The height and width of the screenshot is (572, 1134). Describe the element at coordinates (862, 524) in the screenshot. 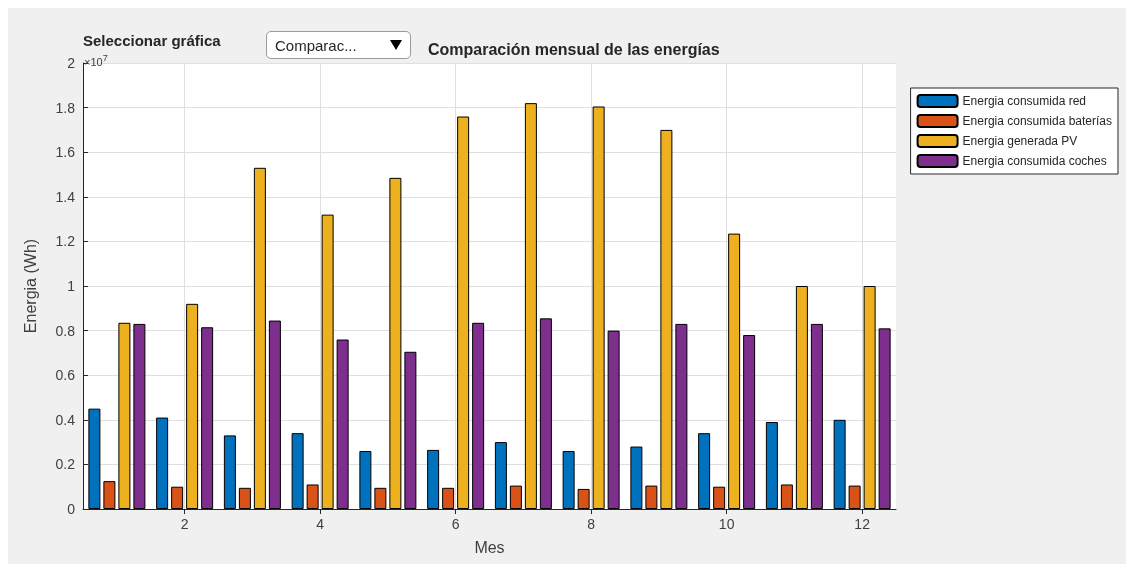

I see `x-tick-label: 12` at that location.